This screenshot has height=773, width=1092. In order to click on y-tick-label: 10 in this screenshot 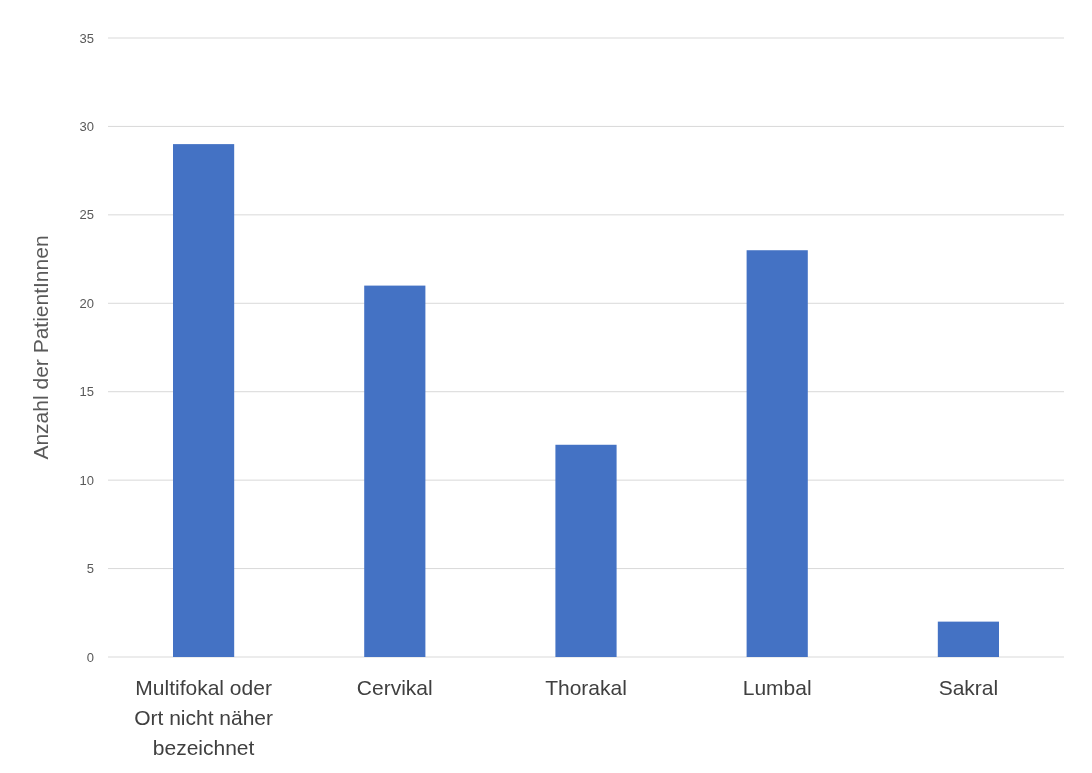, I will do `click(86, 480)`.